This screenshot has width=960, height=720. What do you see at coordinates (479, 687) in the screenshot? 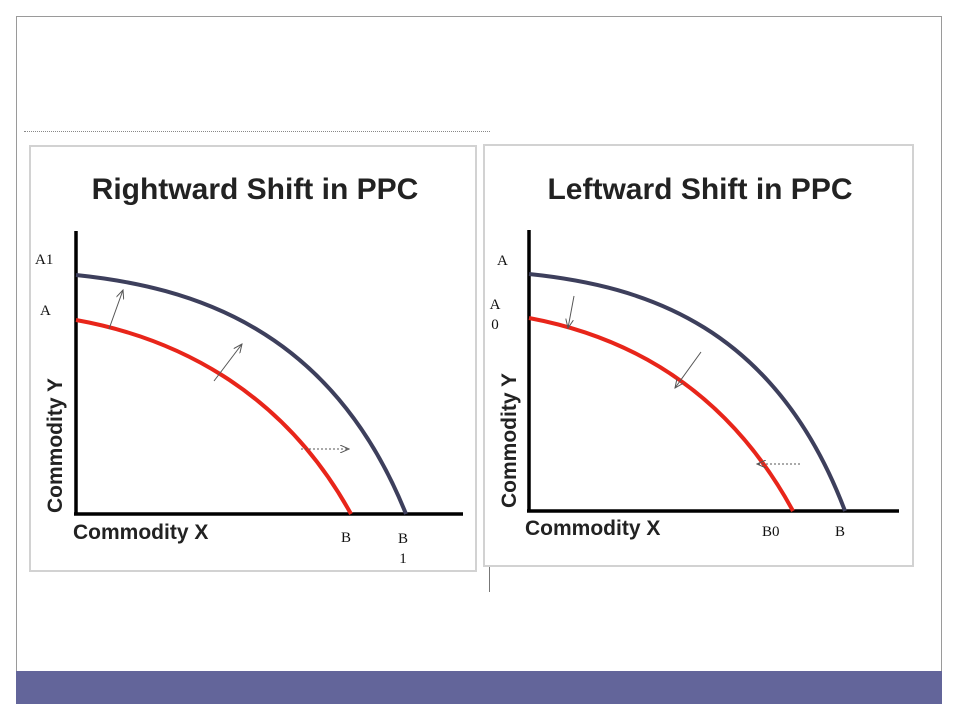
I see `footer-bar` at bounding box center [479, 687].